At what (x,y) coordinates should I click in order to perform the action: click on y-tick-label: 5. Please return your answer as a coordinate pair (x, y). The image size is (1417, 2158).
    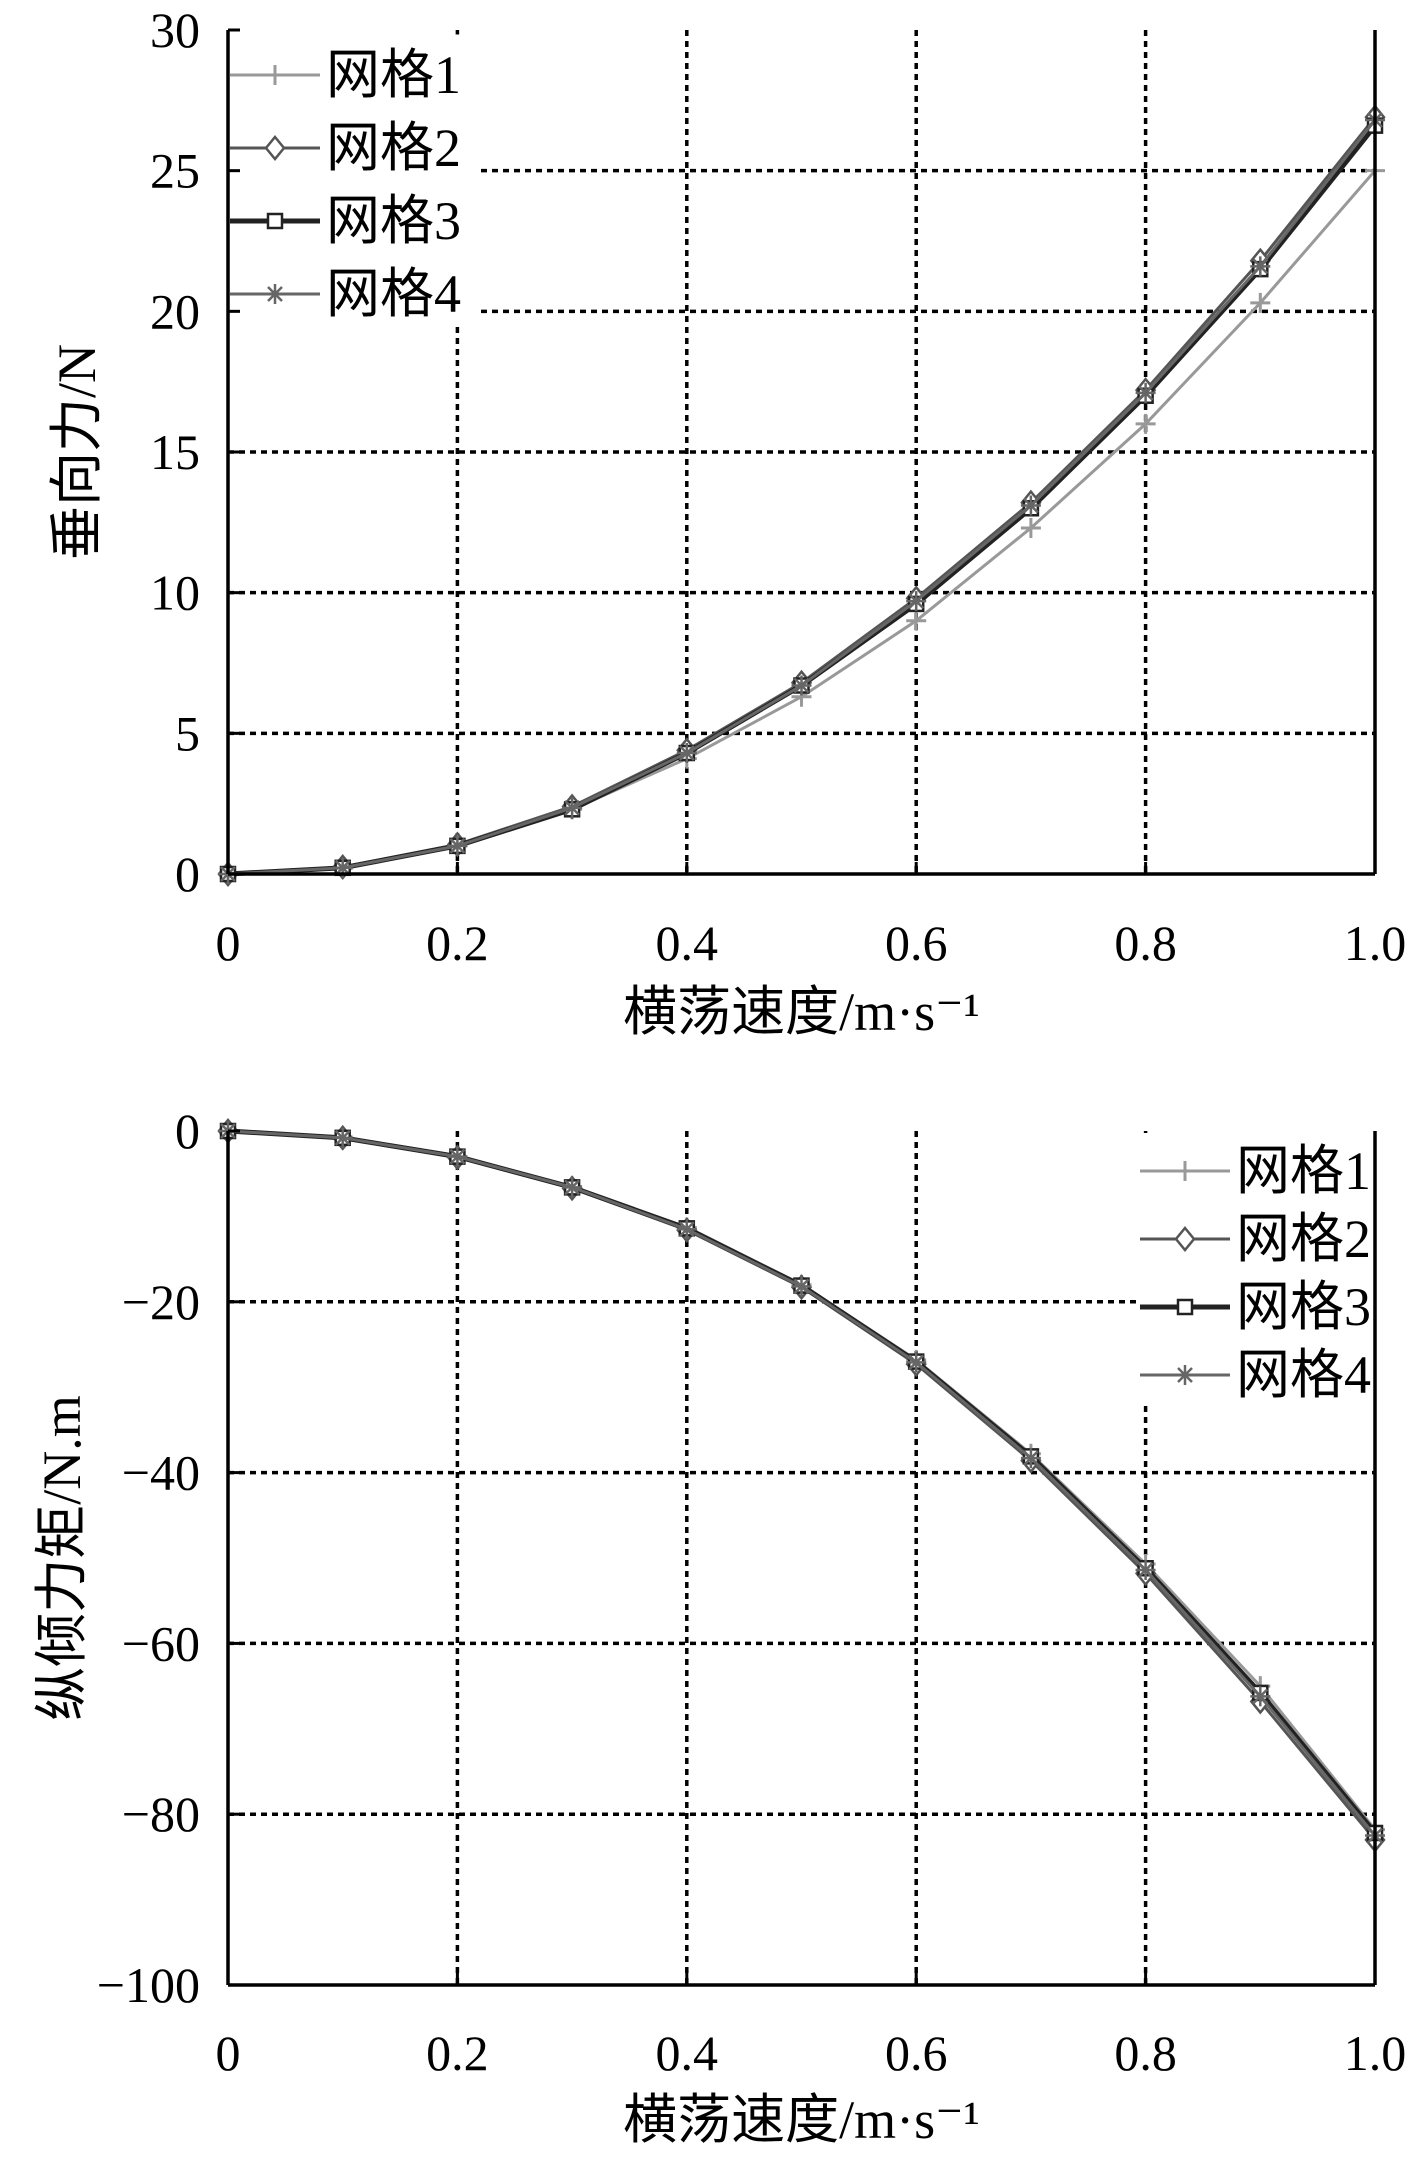
    Looking at the image, I should click on (187, 733).